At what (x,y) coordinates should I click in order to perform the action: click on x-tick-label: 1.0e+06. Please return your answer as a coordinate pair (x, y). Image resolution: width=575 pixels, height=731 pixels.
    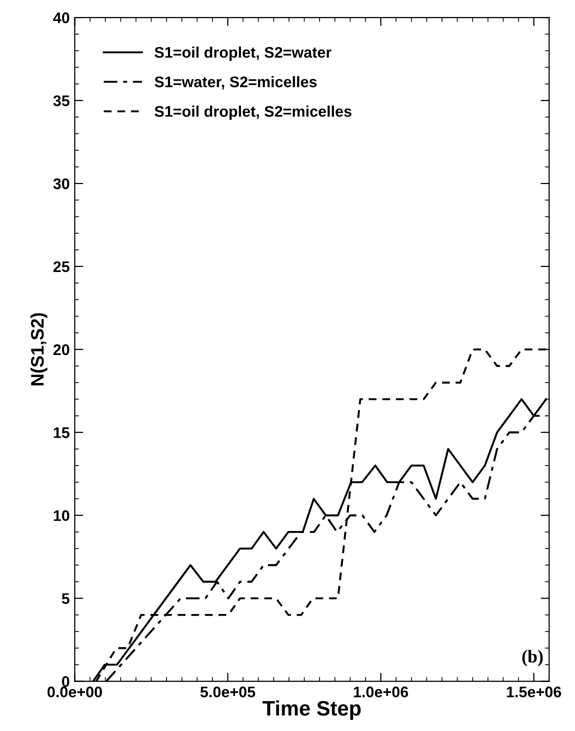
    Looking at the image, I should click on (381, 692).